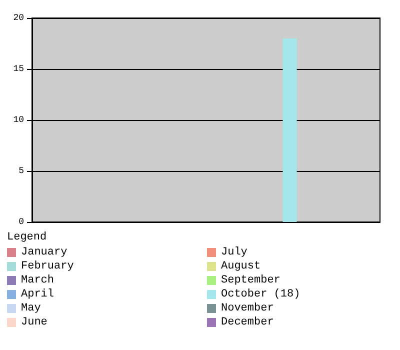 The image size is (400, 350). I want to click on y-tick-label: 0, so click(21, 222).